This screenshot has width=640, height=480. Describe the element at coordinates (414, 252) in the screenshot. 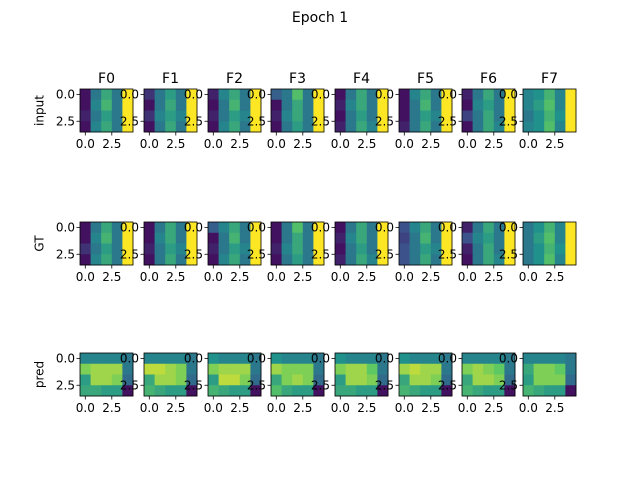

I see `panel-gt-f5: 0.02.50.0 2.5` at that location.